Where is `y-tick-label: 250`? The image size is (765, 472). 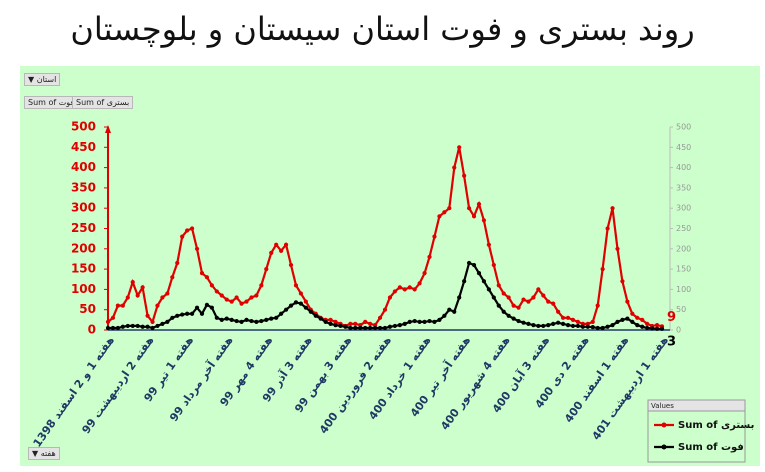 y-tick-label: 250 is located at coordinates (83, 228).